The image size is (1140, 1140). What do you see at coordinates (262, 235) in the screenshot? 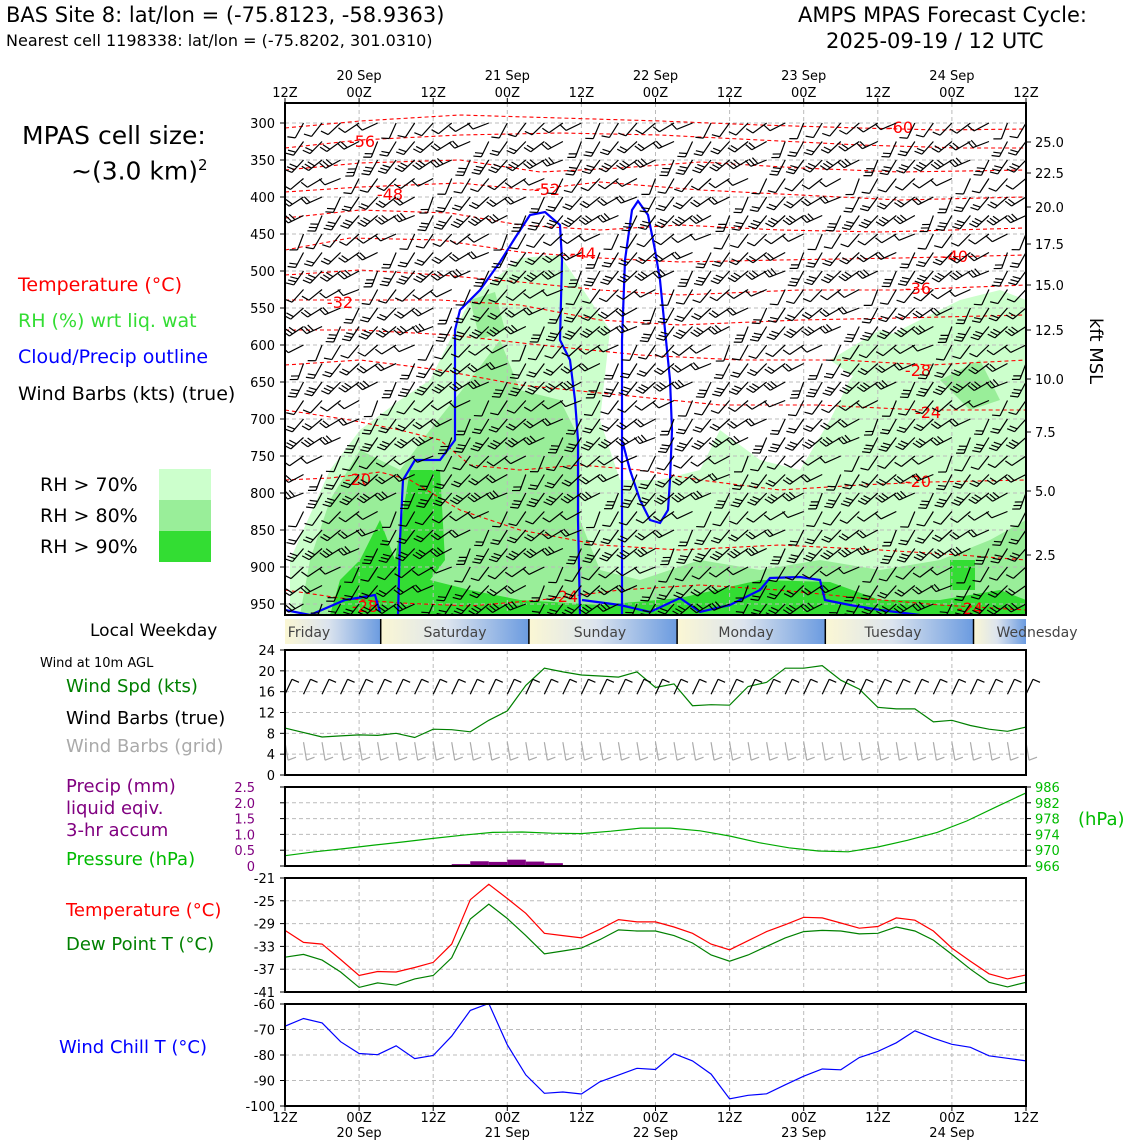
I see `pressure-tick-label: 450` at bounding box center [262, 235].